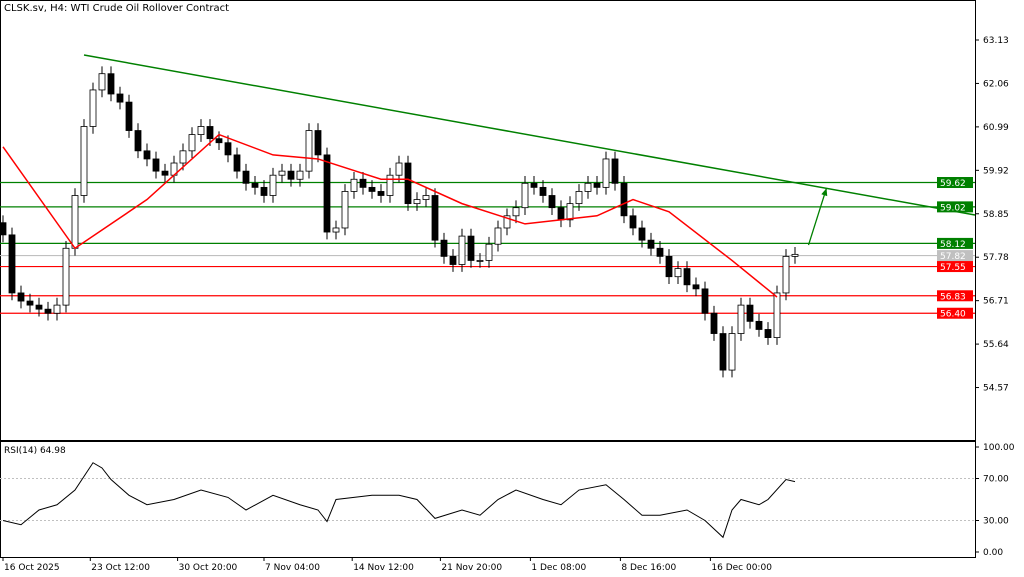  I want to click on resistance-level-label: 59.02, so click(953, 208).